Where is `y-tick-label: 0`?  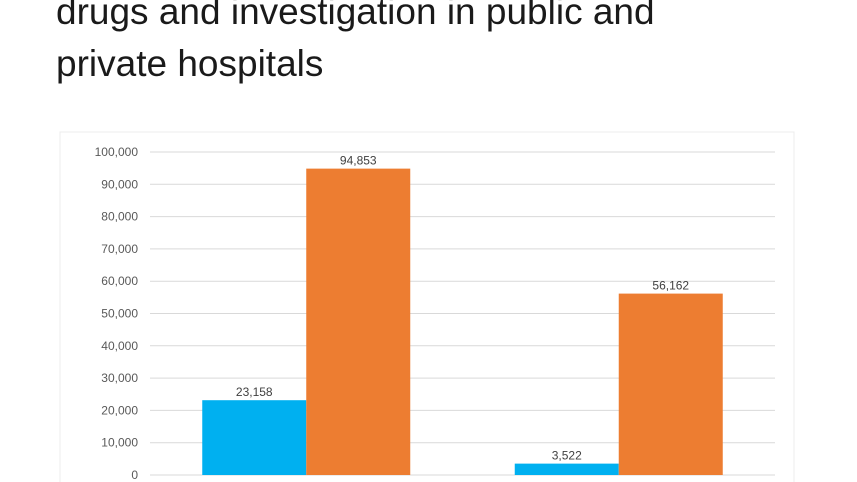
y-tick-label: 0 is located at coordinates (134, 475).